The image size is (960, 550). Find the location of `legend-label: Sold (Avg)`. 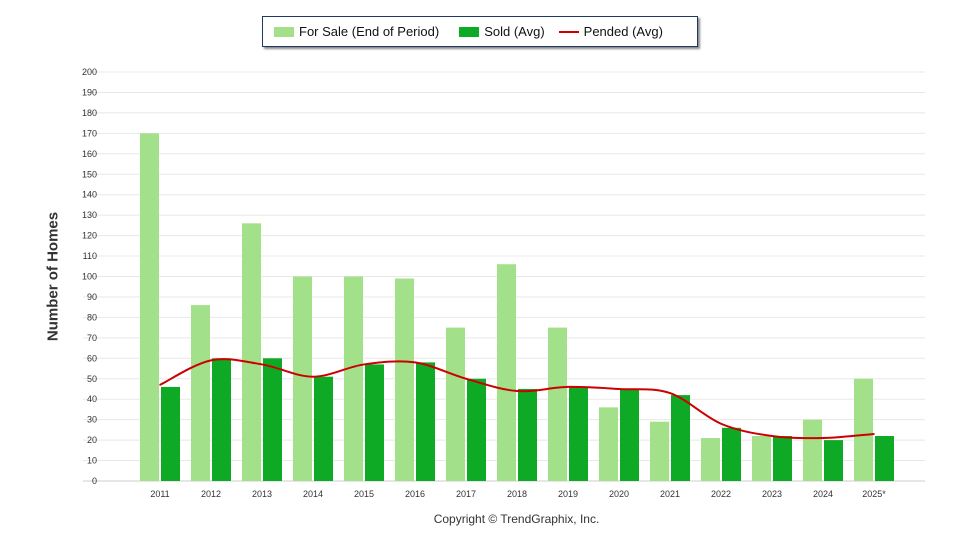

legend-label: Sold (Avg) is located at coordinates (514, 31).